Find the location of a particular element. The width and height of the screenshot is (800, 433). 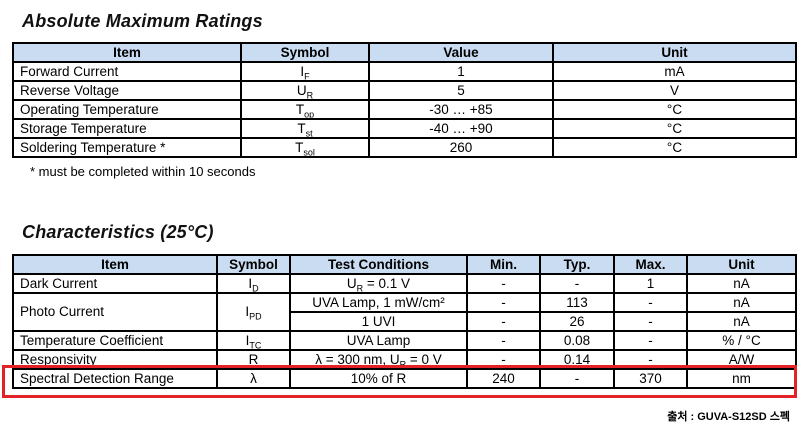

value-cell: 1 is located at coordinates (461, 71).